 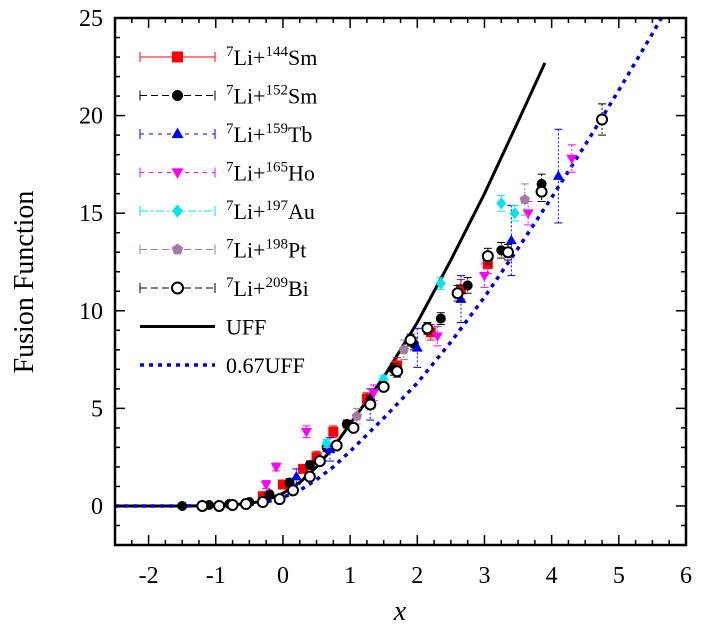 I want to click on series-7li-198pt, so click(x=441, y=304).